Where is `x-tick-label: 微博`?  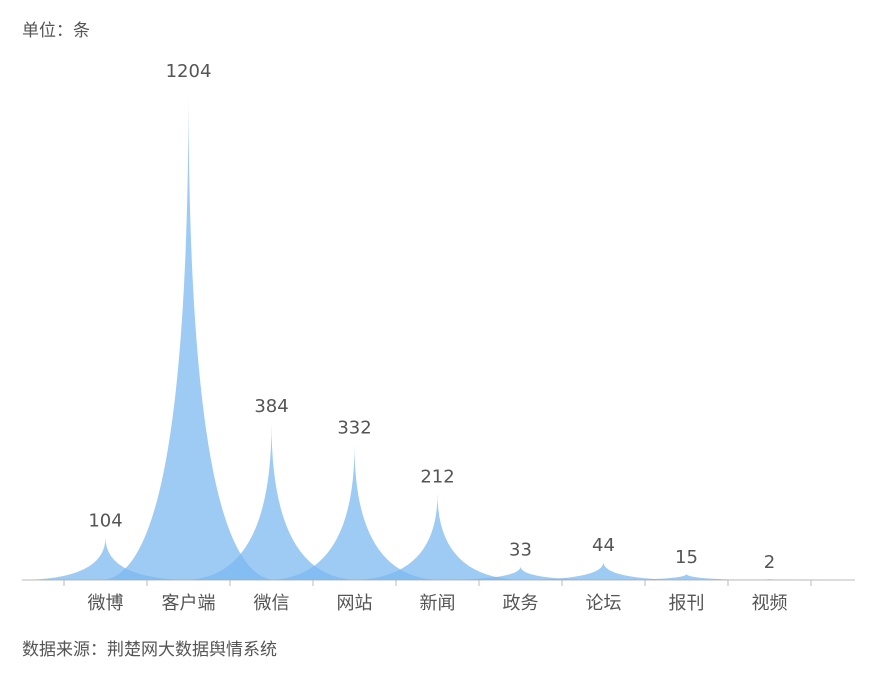
x-tick-label: 微博 is located at coordinates (106, 603).